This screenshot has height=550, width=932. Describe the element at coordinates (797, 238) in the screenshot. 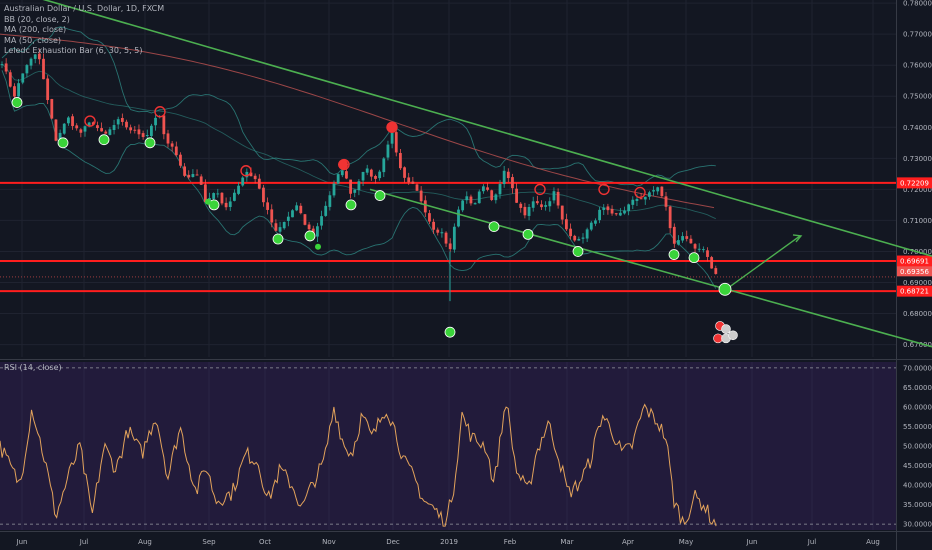

I see `projection-arrowhead` at that location.